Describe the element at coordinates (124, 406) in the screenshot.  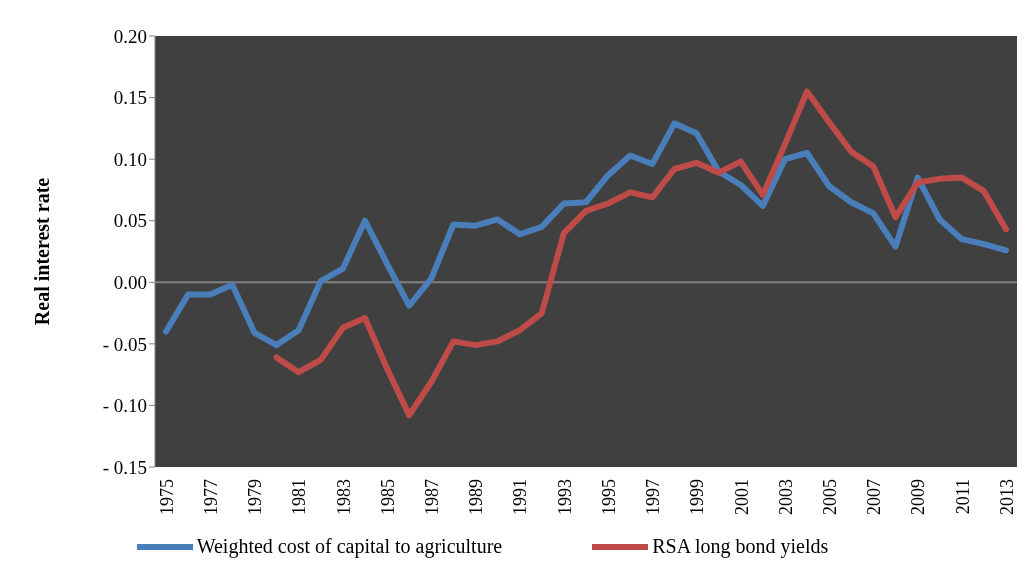
I see `y-tick-label: - 0.10` at that location.